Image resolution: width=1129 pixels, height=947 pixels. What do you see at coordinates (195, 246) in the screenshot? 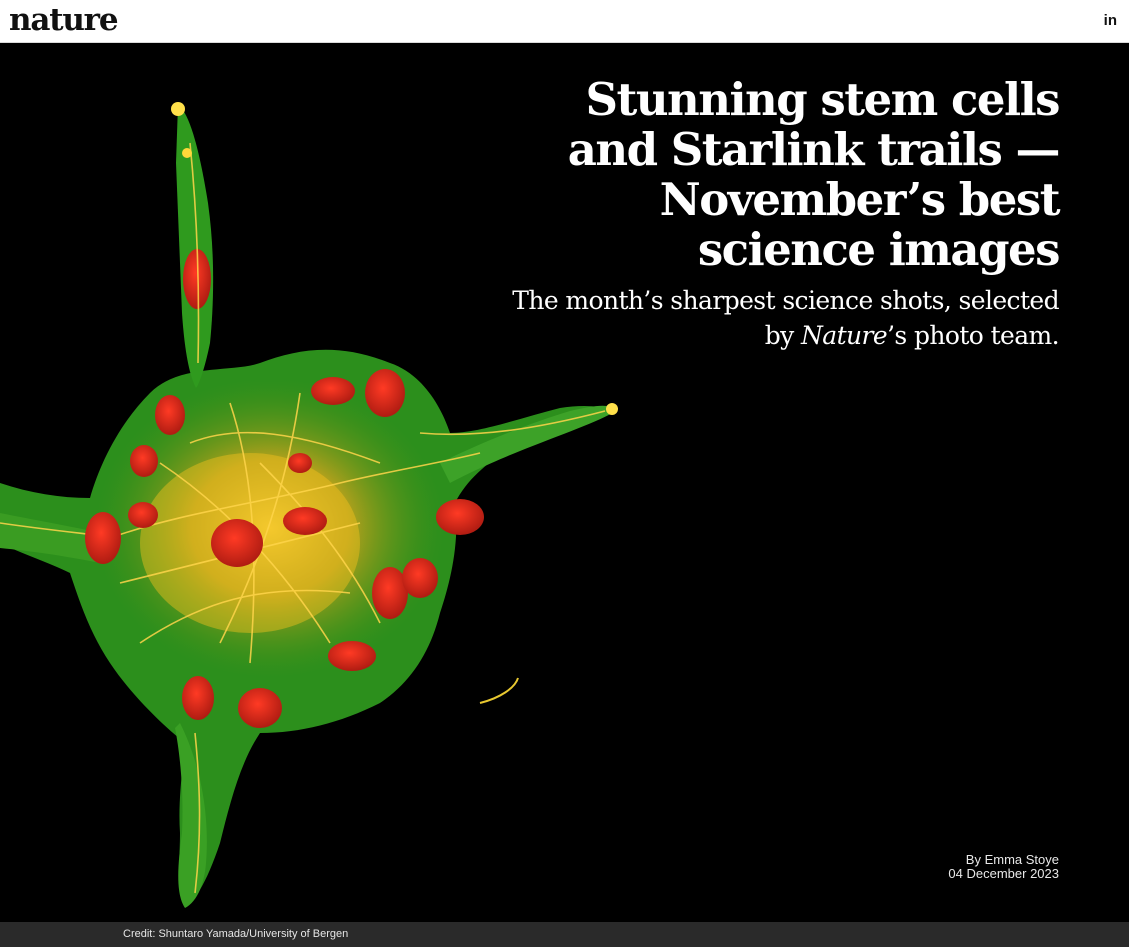
I see `cell-upper-process` at bounding box center [195, 246].